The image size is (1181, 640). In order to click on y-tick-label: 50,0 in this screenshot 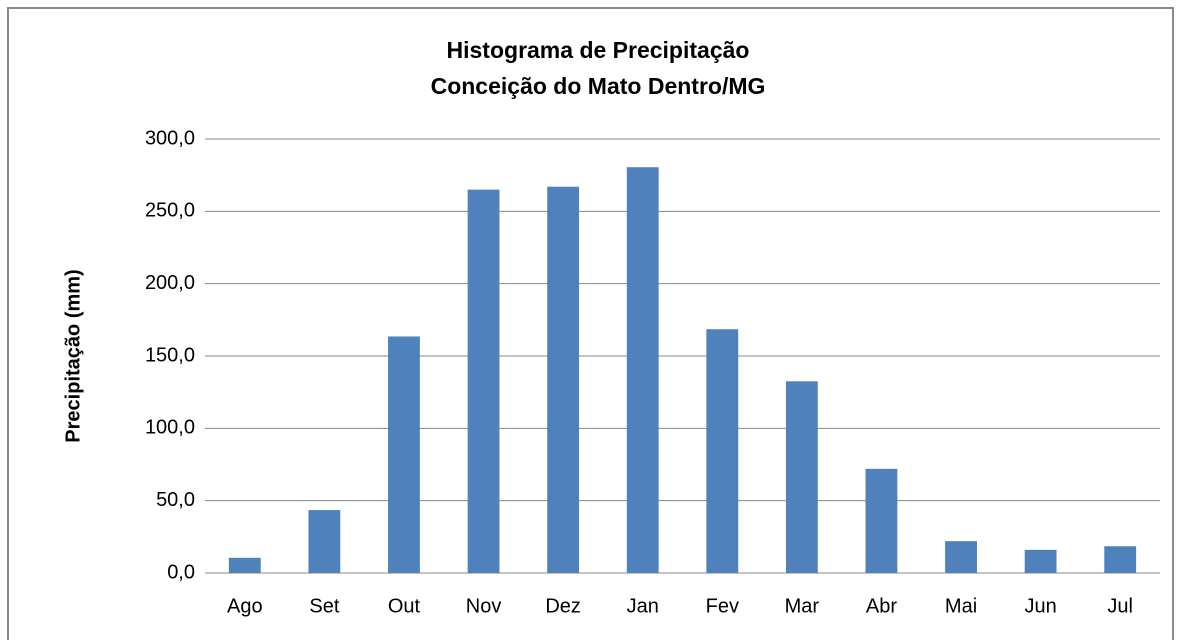, I will do `click(175, 500)`.